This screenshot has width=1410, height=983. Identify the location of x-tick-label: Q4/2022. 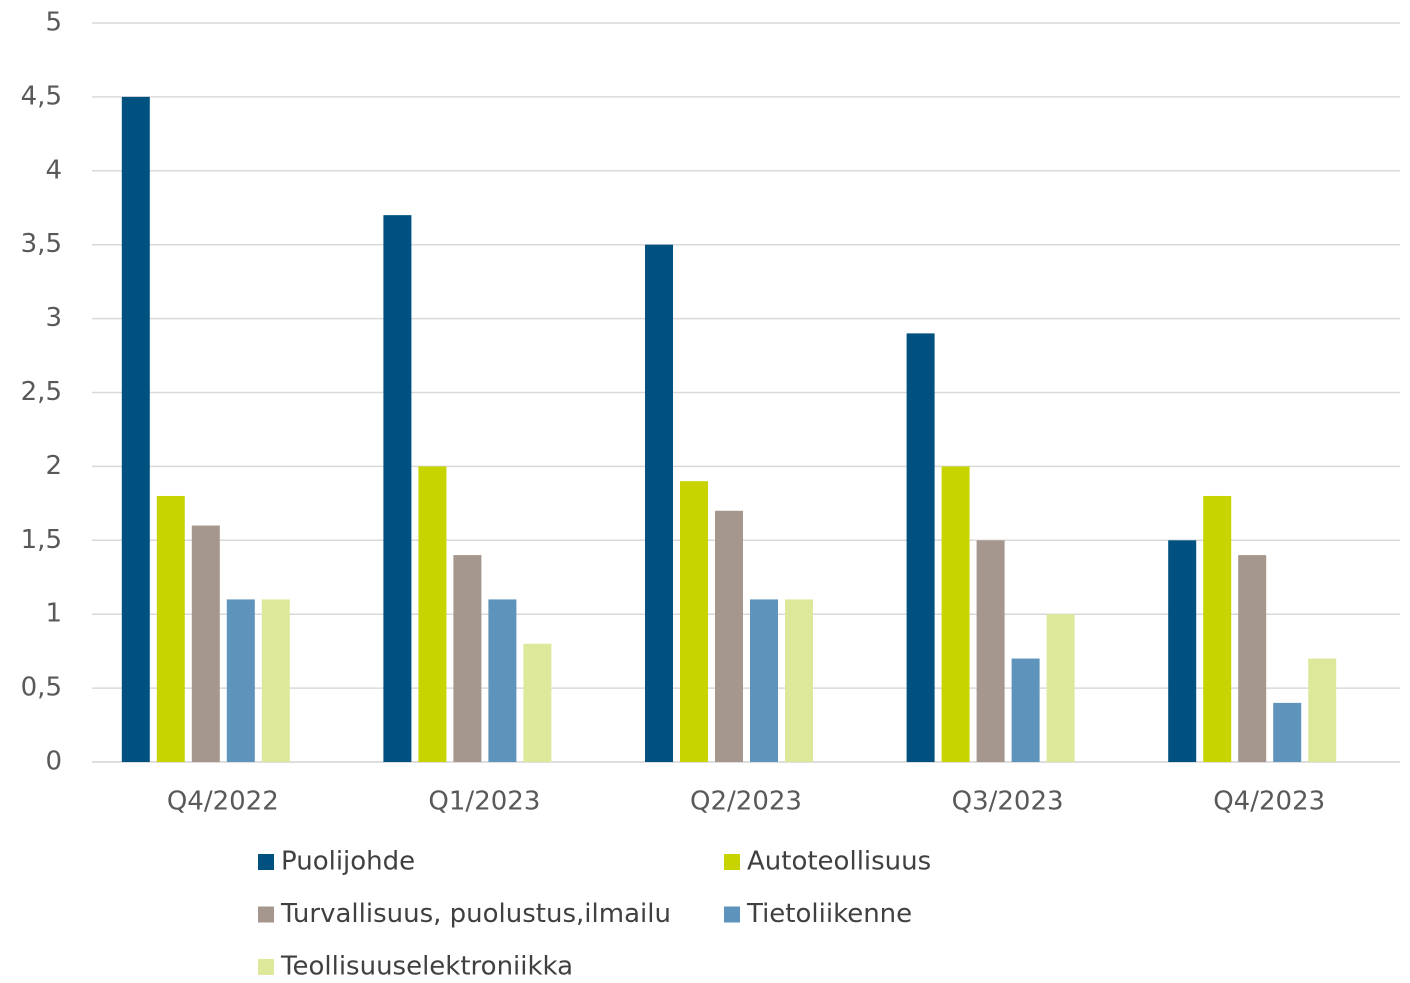
(223, 802).